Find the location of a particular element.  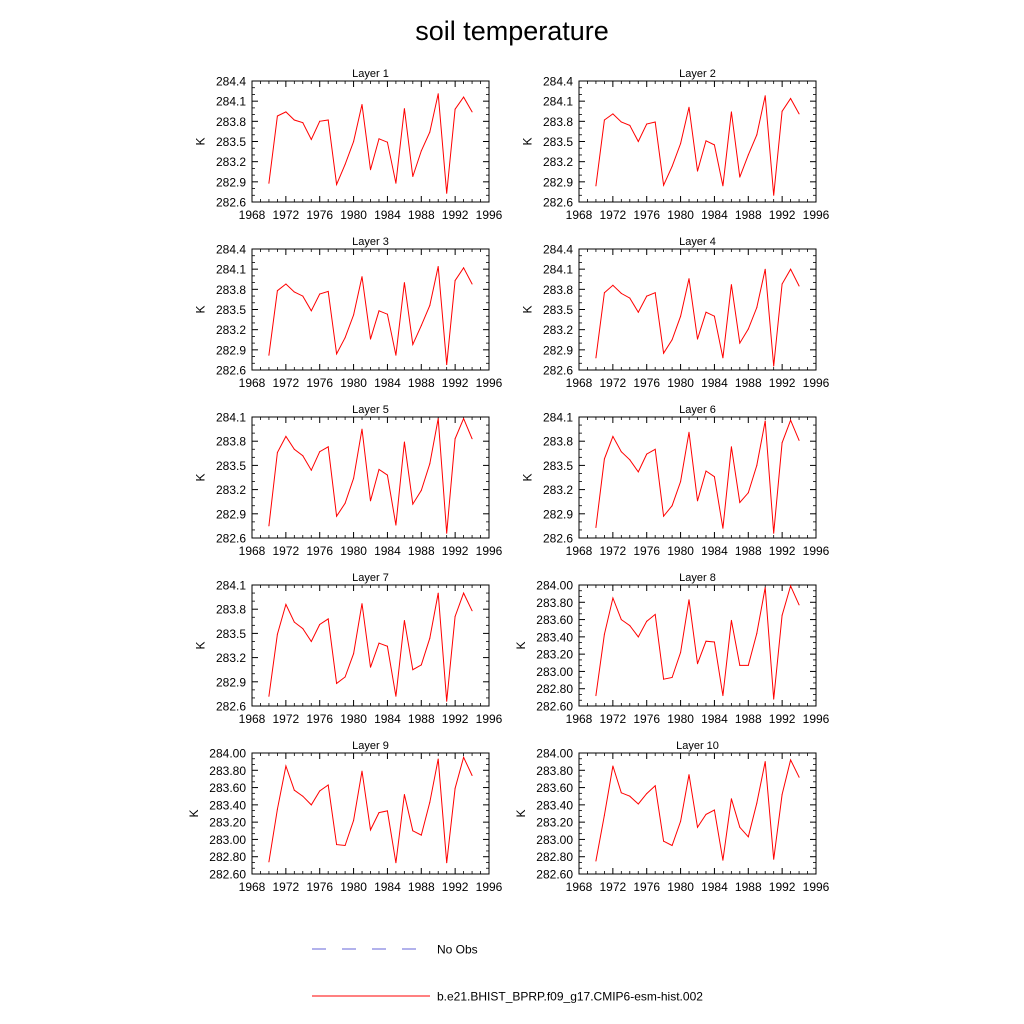

y-tick-label: 283.40 is located at coordinates (554, 805).